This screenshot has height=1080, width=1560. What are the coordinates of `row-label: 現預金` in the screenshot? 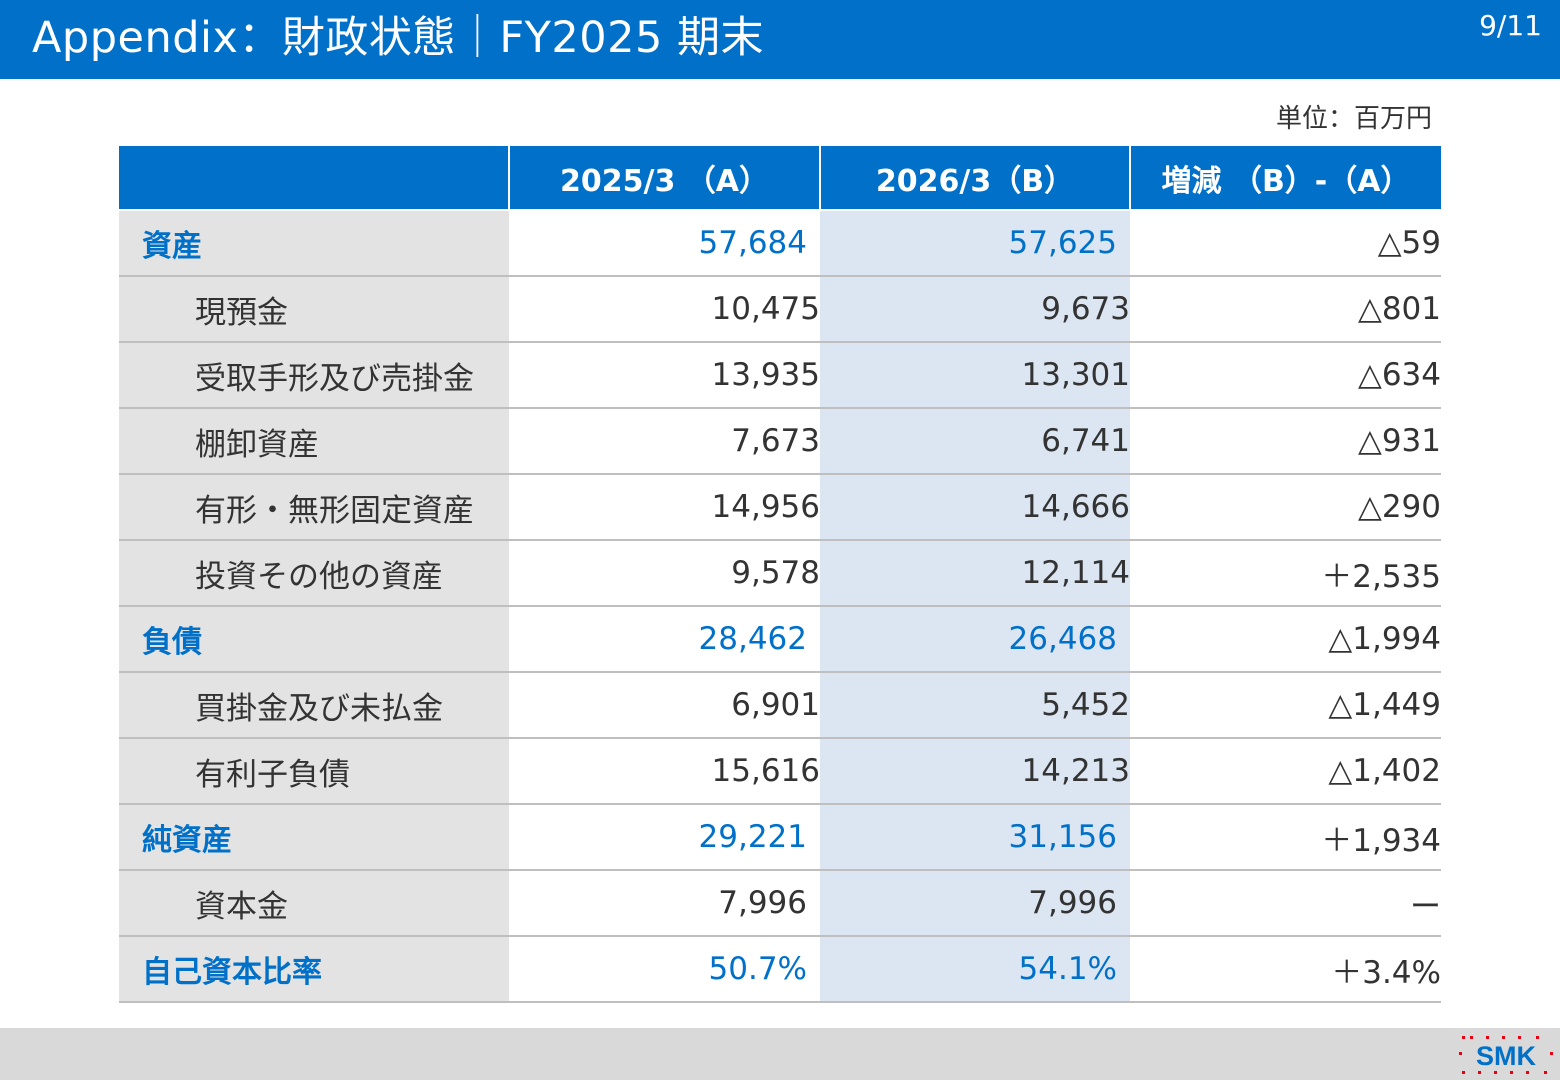 It's located at (314, 309).